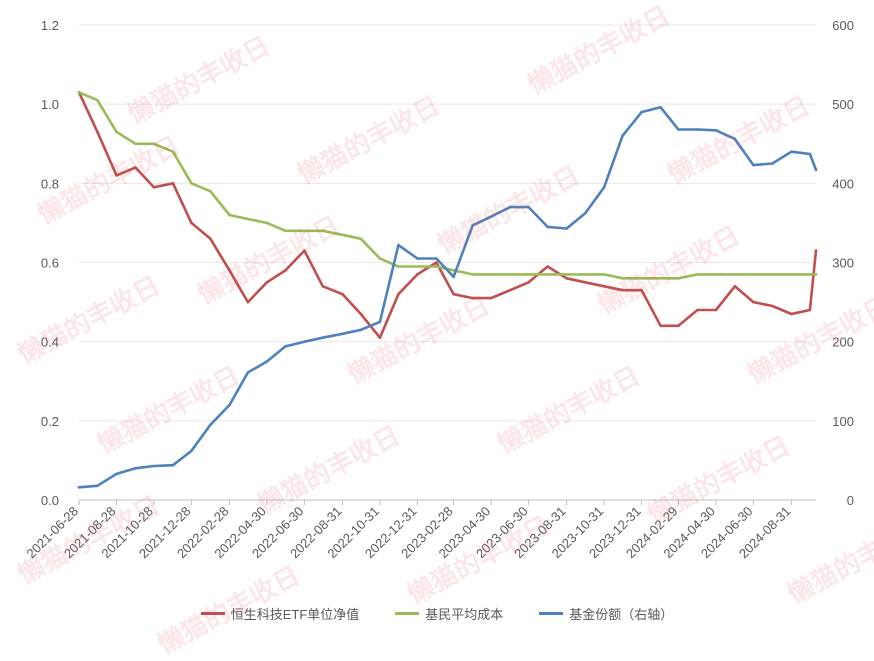  What do you see at coordinates (843, 104) in the screenshot?
I see `right-y-tick-label: 500` at bounding box center [843, 104].